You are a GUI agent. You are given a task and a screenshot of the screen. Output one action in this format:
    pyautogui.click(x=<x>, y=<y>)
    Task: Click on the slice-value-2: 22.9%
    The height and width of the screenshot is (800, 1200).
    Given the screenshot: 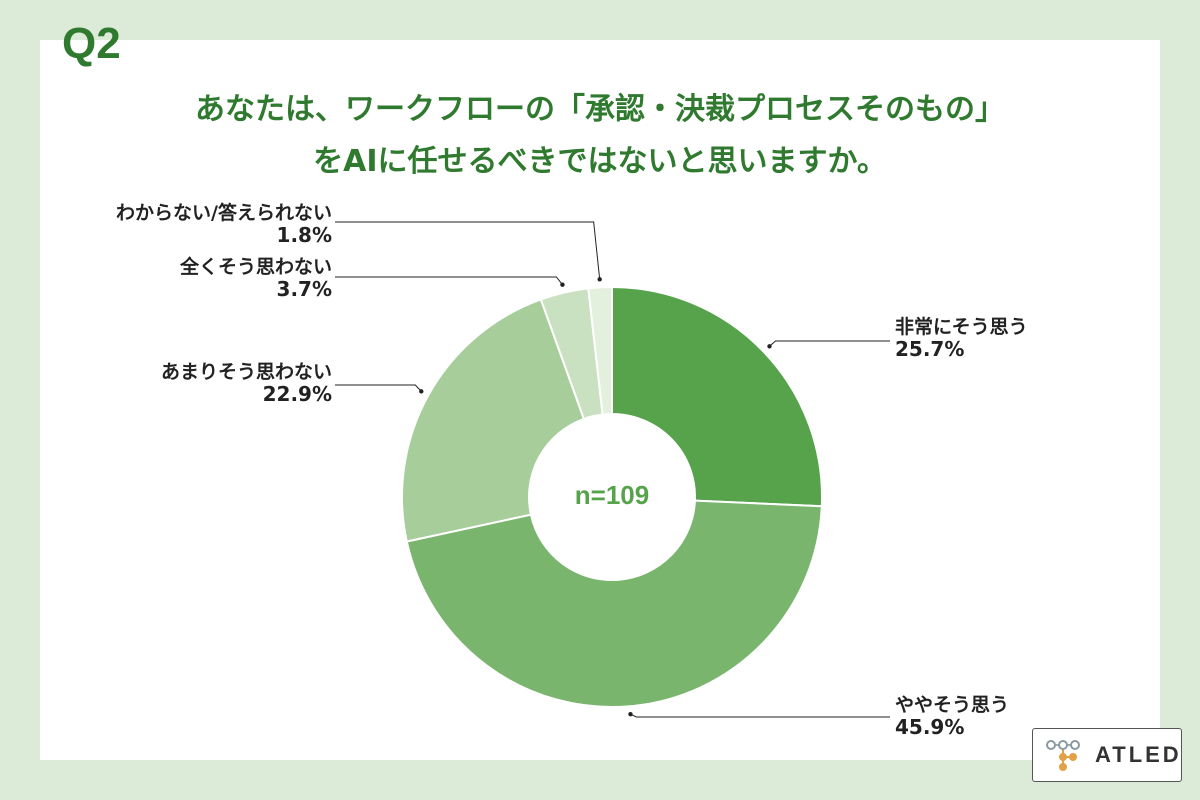 What is the action you would take?
    pyautogui.click(x=297, y=394)
    